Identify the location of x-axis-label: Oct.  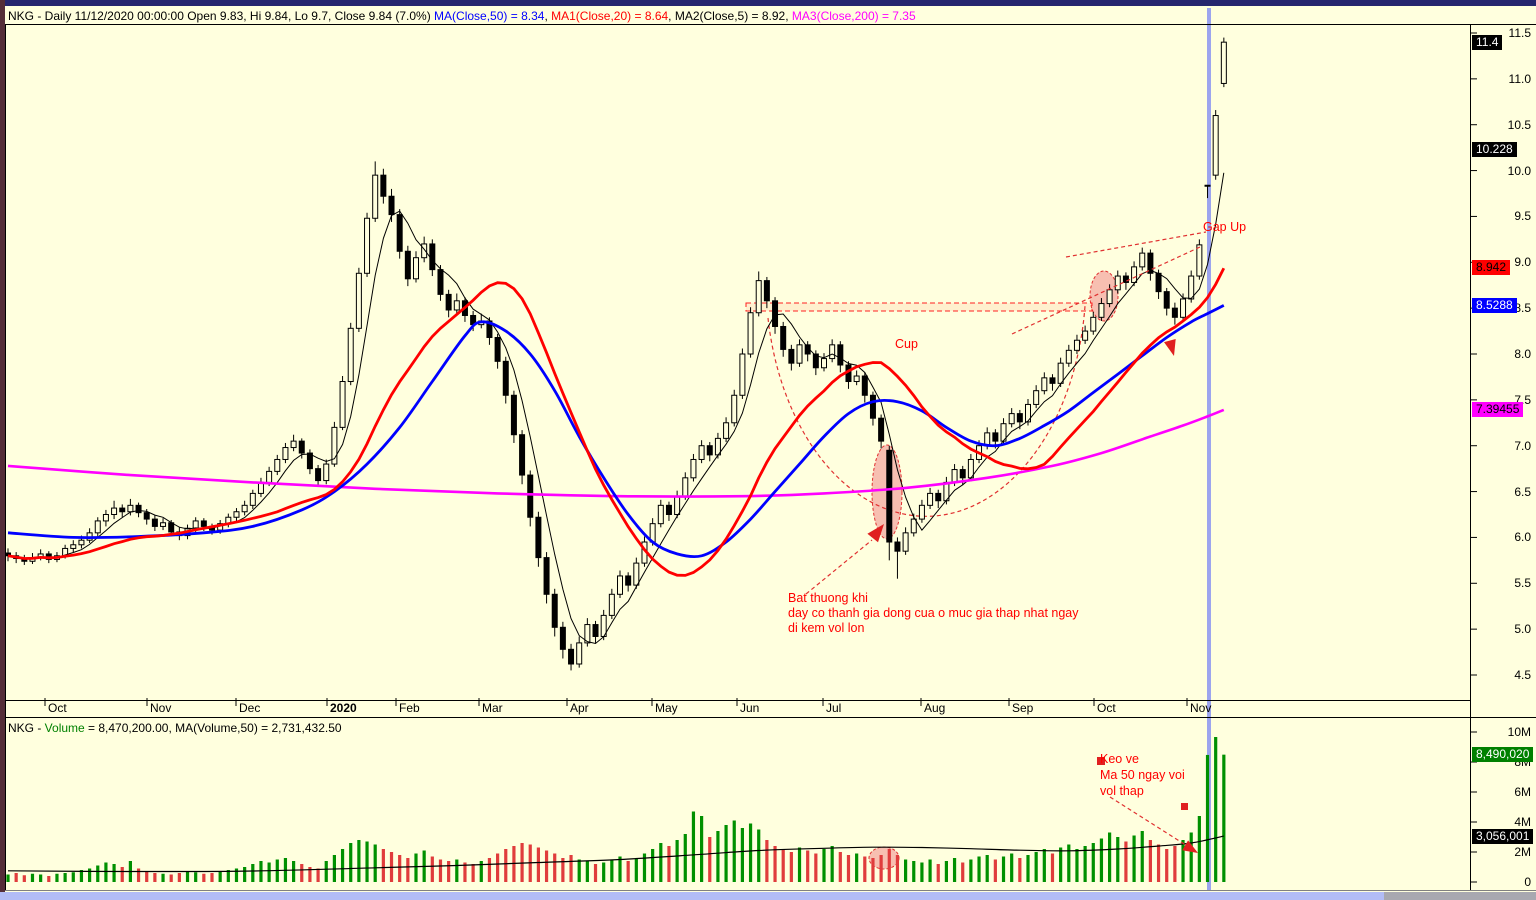
(57, 708).